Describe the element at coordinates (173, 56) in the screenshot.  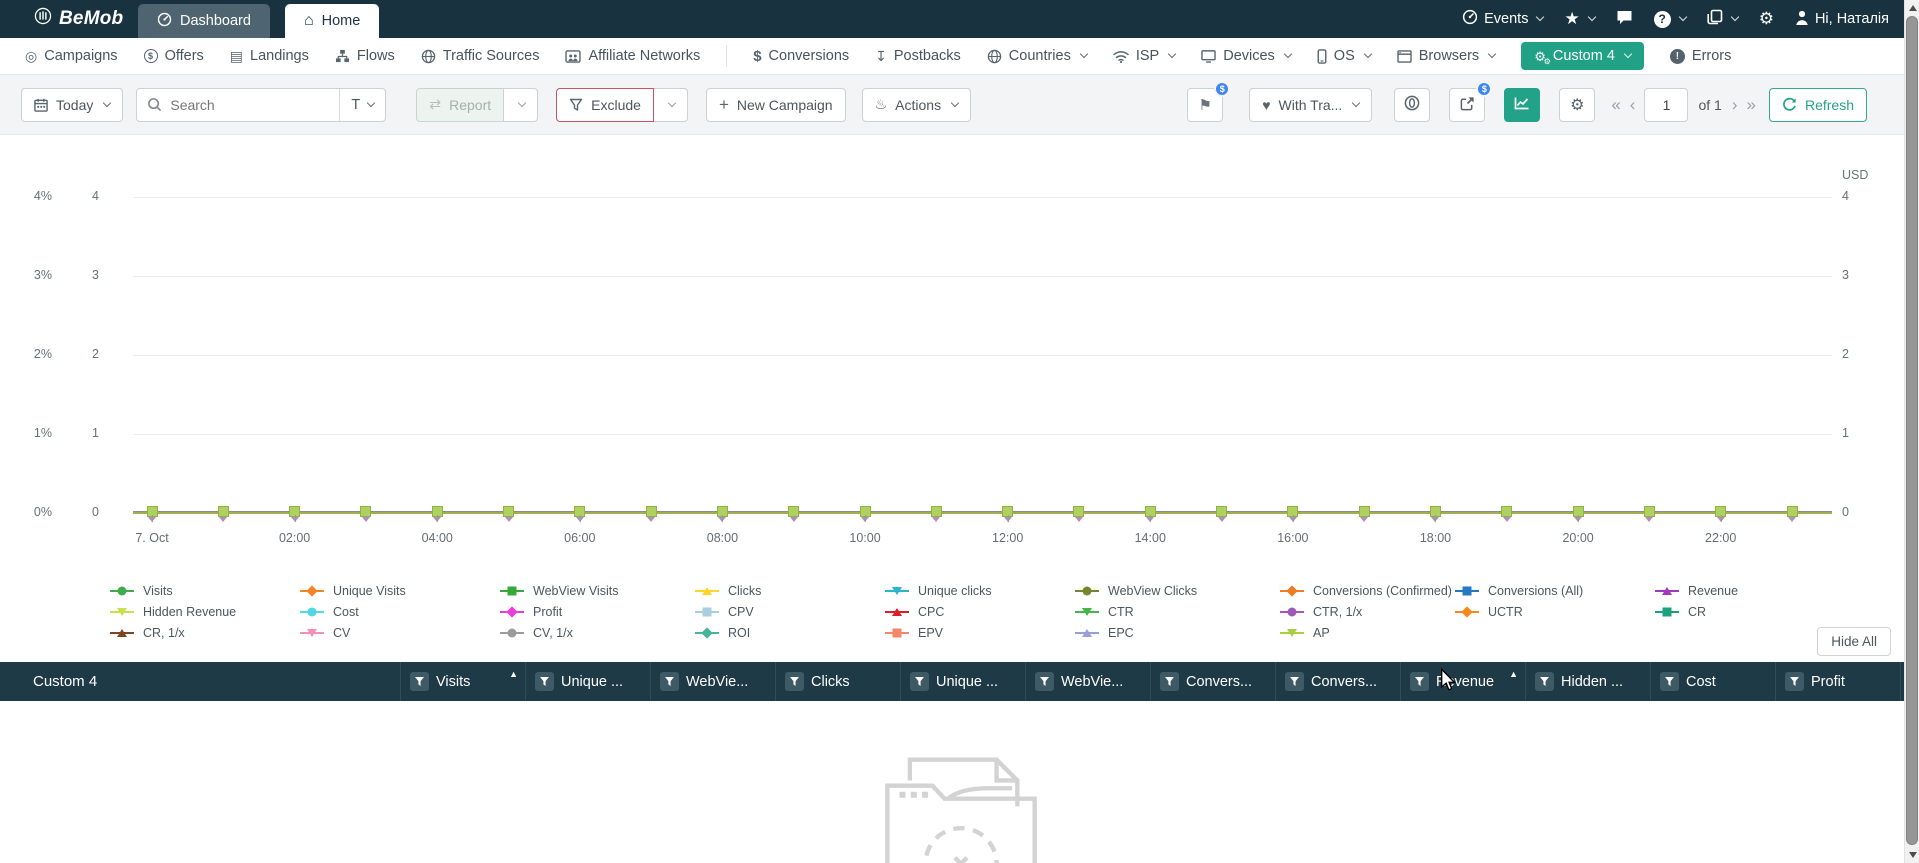
I see `nav-item-offers: $ Offers` at that location.